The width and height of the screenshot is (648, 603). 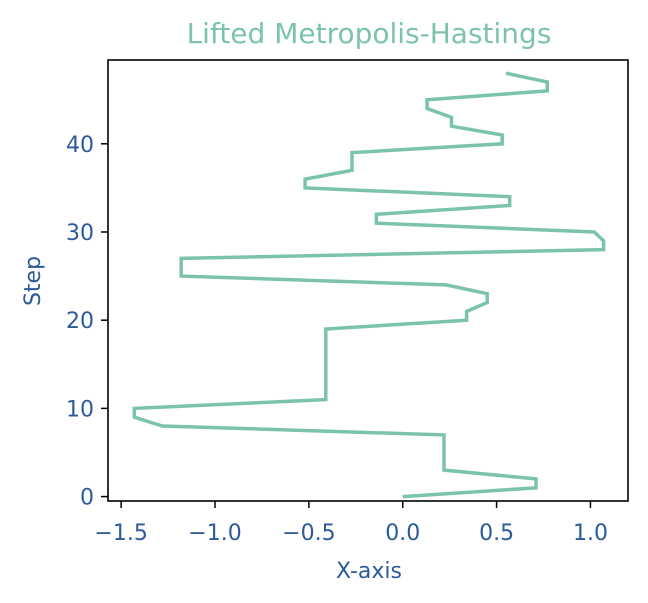 What do you see at coordinates (120, 533) in the screenshot?
I see `x-tick-label: −1.5` at bounding box center [120, 533].